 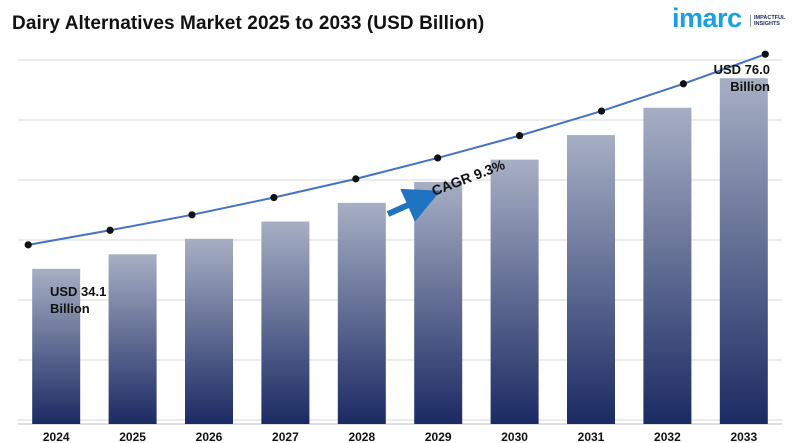 What do you see at coordinates (514, 436) in the screenshot?
I see `x-tick-2030: 2030` at bounding box center [514, 436].